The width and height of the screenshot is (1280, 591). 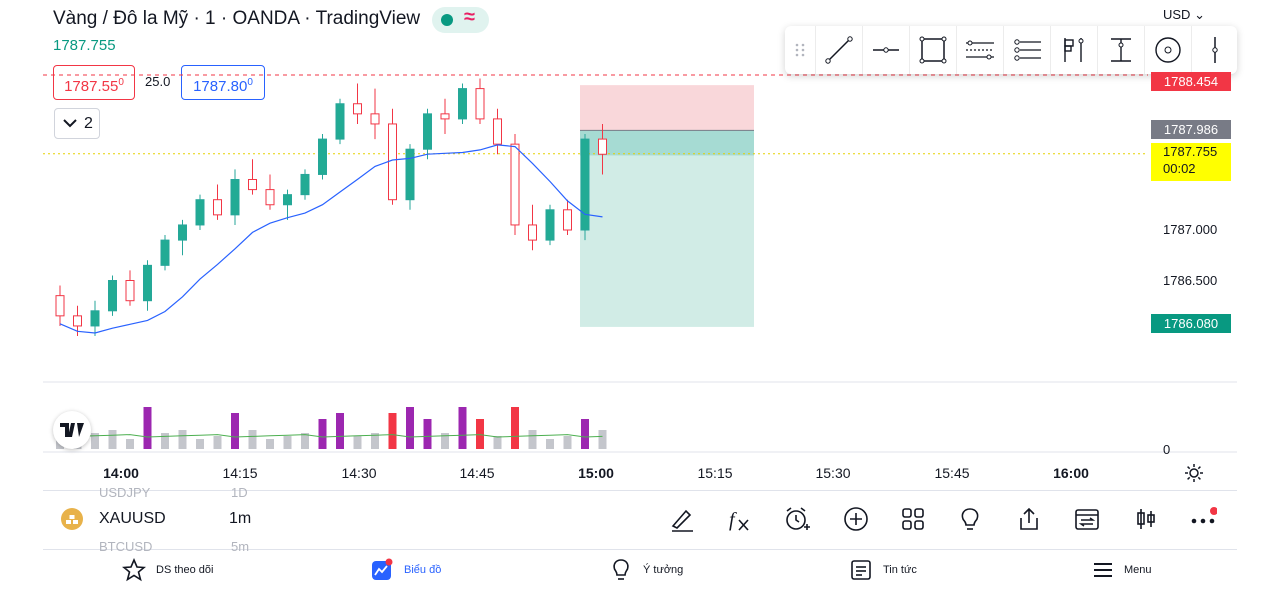 I want to click on drawing-tools-button, so click(x=682, y=519).